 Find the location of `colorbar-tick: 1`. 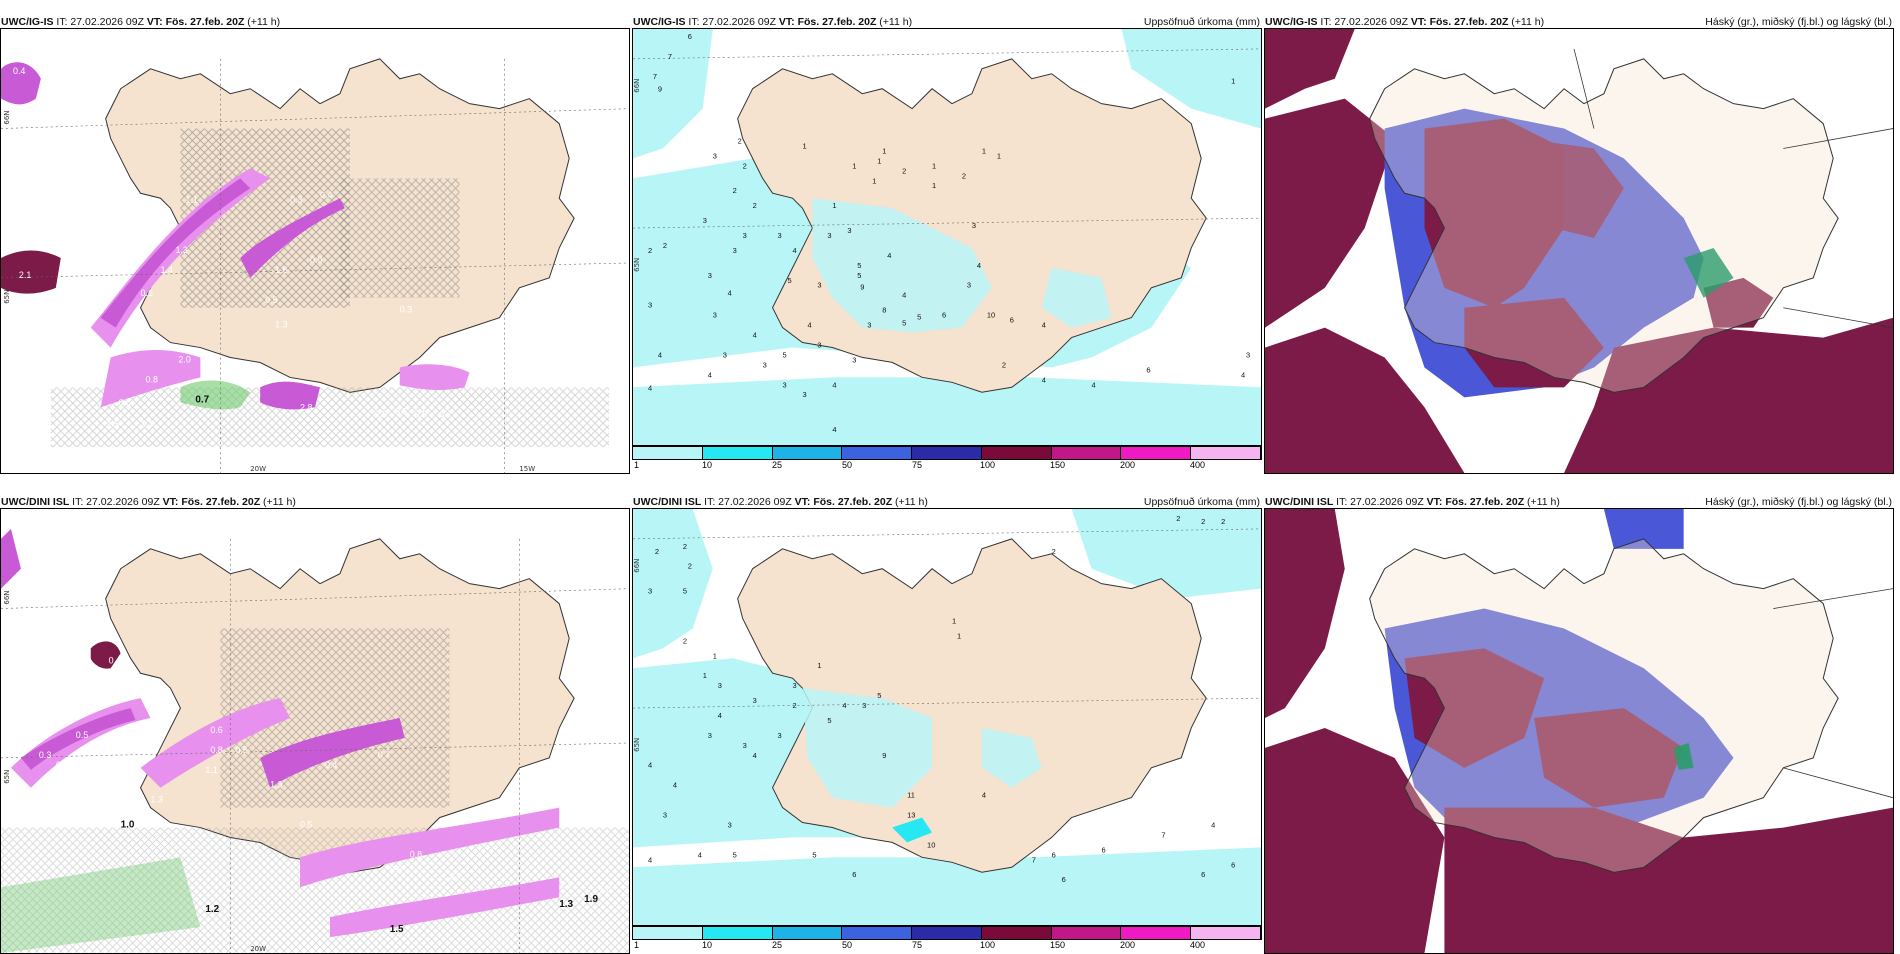

colorbar-tick: 1 is located at coordinates (637, 465).